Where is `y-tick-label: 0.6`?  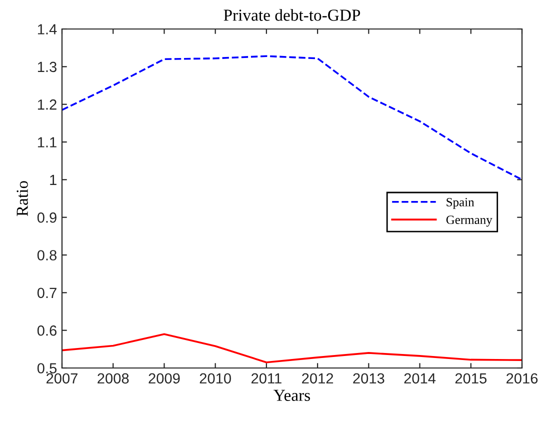
y-tick-label: 0.6 is located at coordinates (46, 330).